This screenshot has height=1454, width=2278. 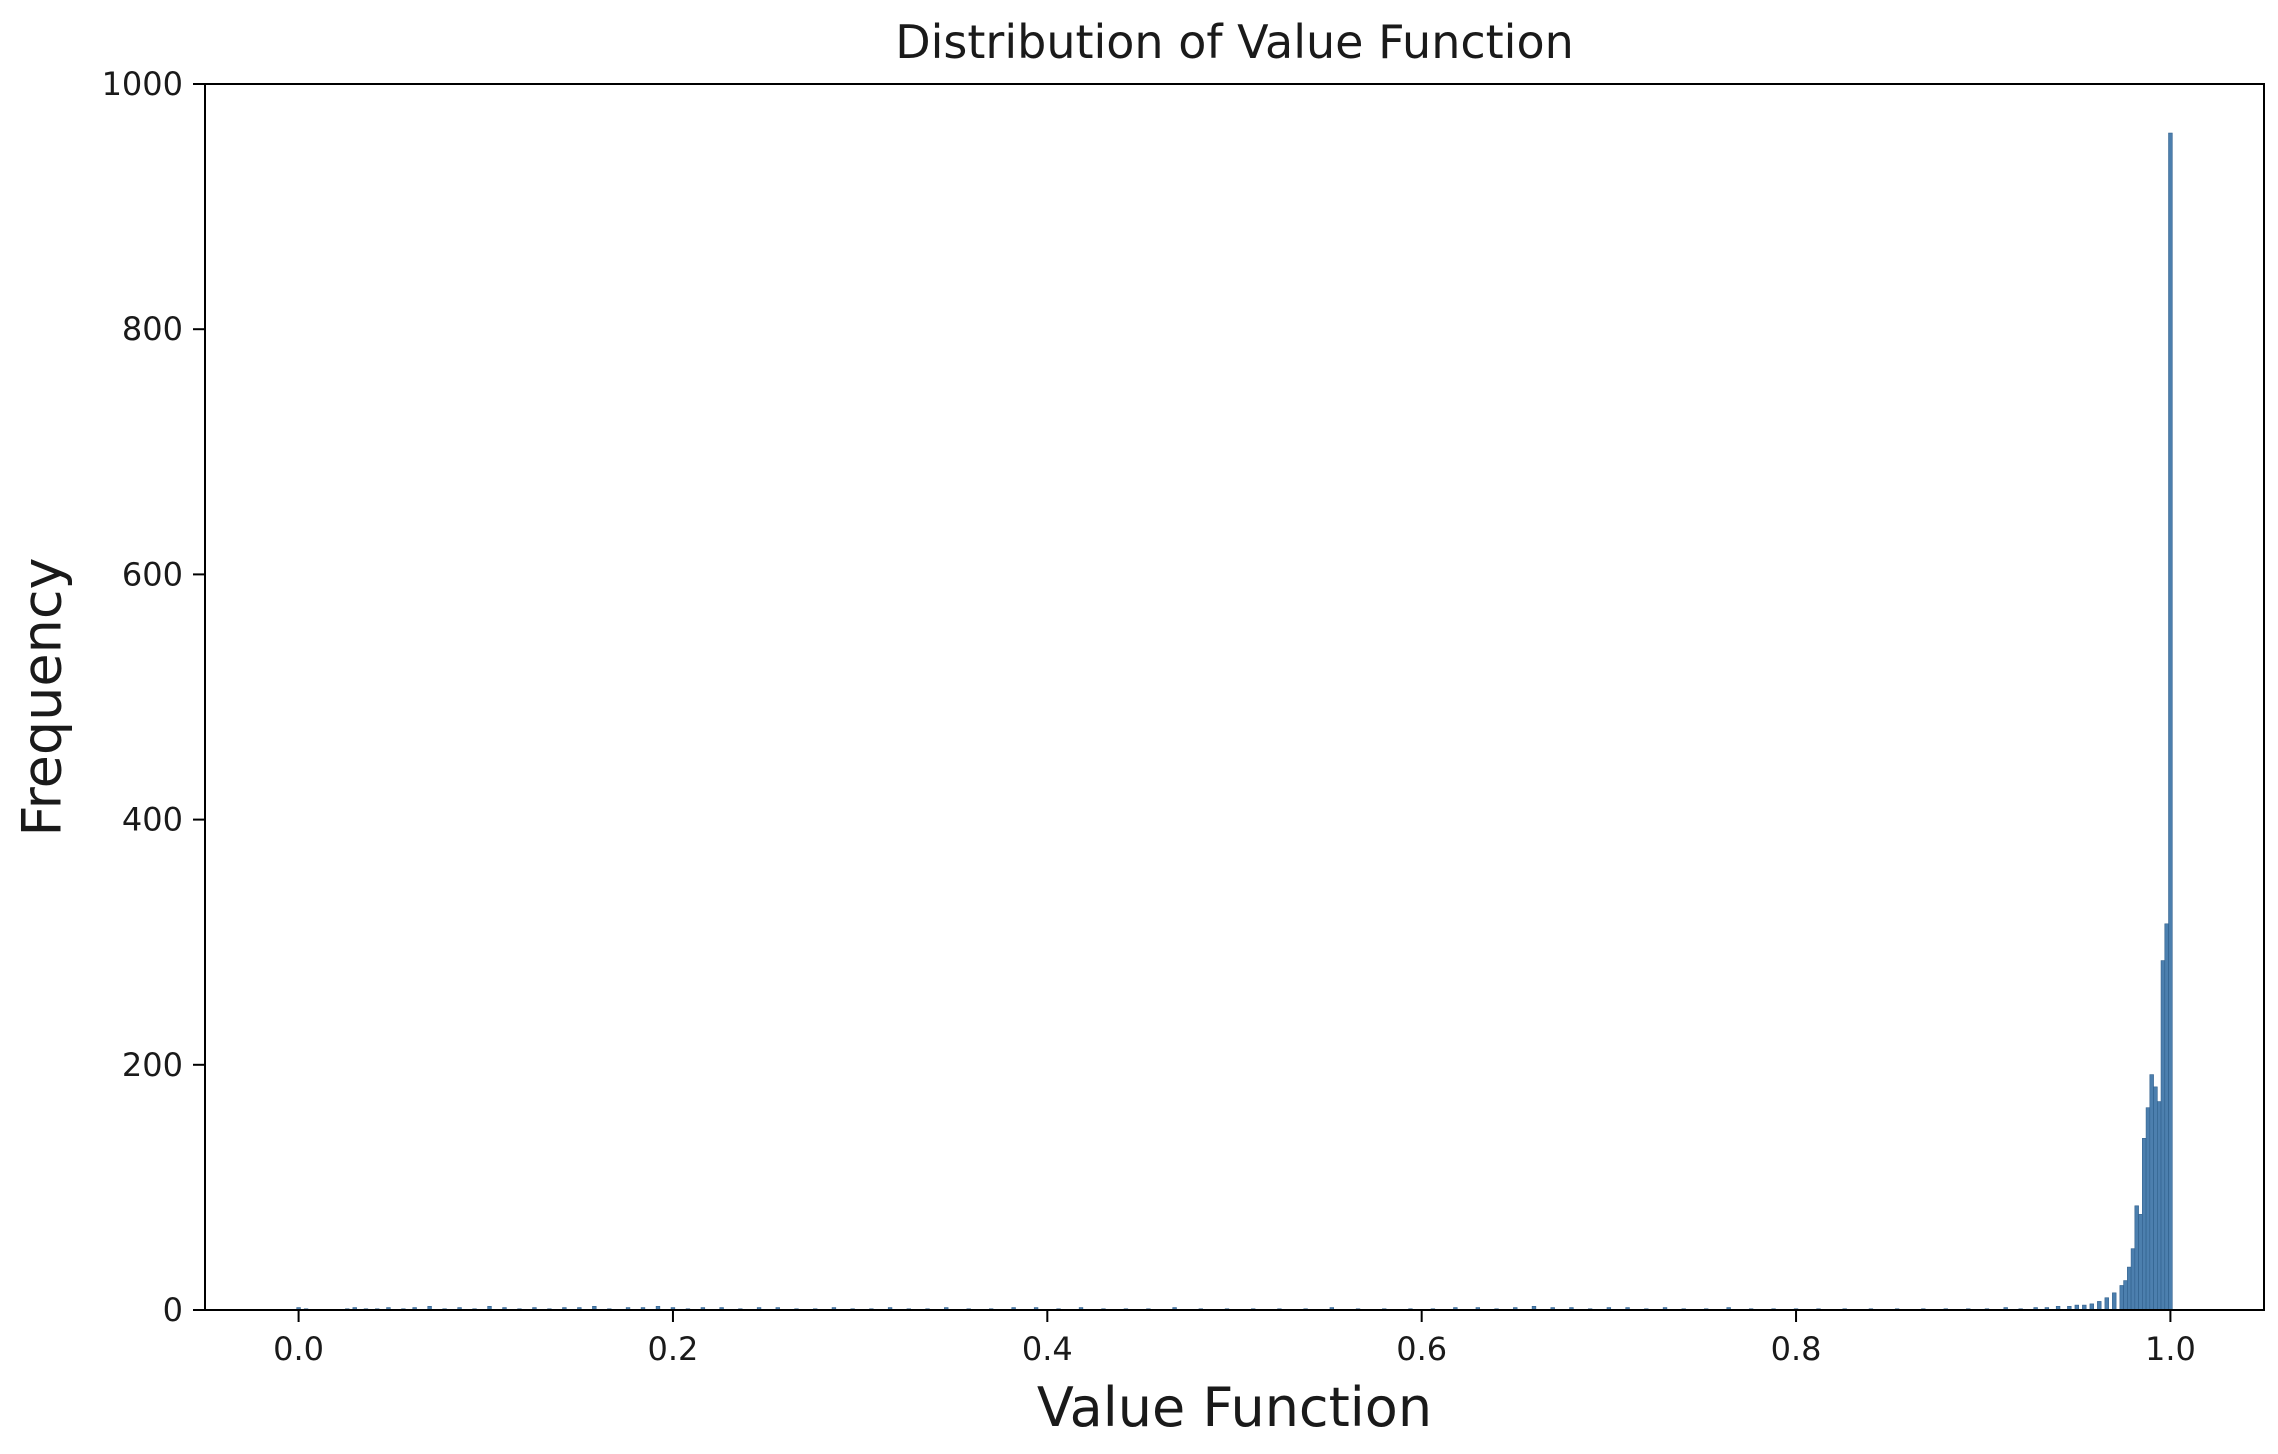 I want to click on y-axis-label: Frequency, so click(x=42, y=697).